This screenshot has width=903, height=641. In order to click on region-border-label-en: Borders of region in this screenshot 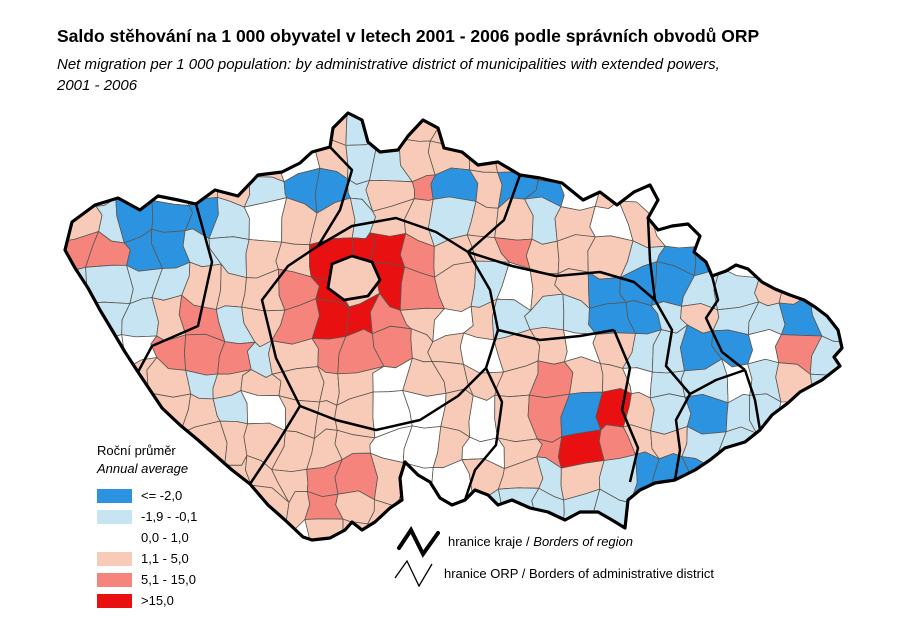, I will do `click(583, 541)`.